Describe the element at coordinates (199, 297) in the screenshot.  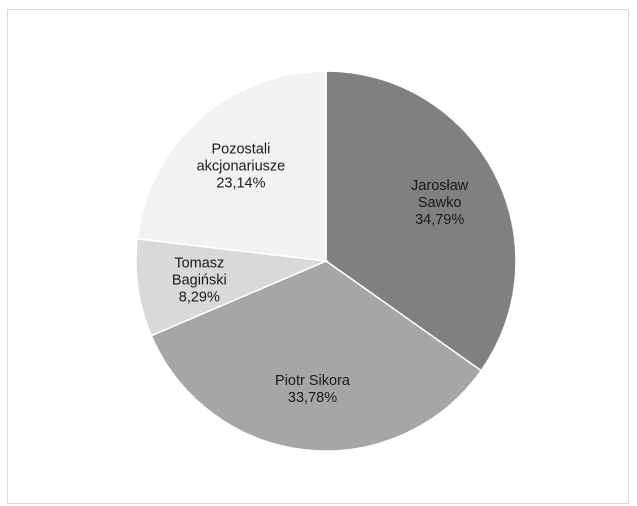
I see `data-label-value: 8,29%` at that location.